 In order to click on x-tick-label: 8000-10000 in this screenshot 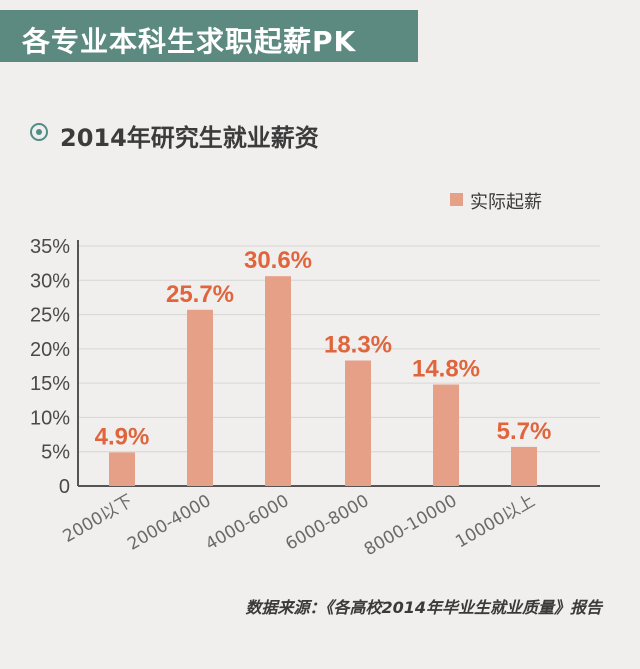, I will do `click(411, 525)`.